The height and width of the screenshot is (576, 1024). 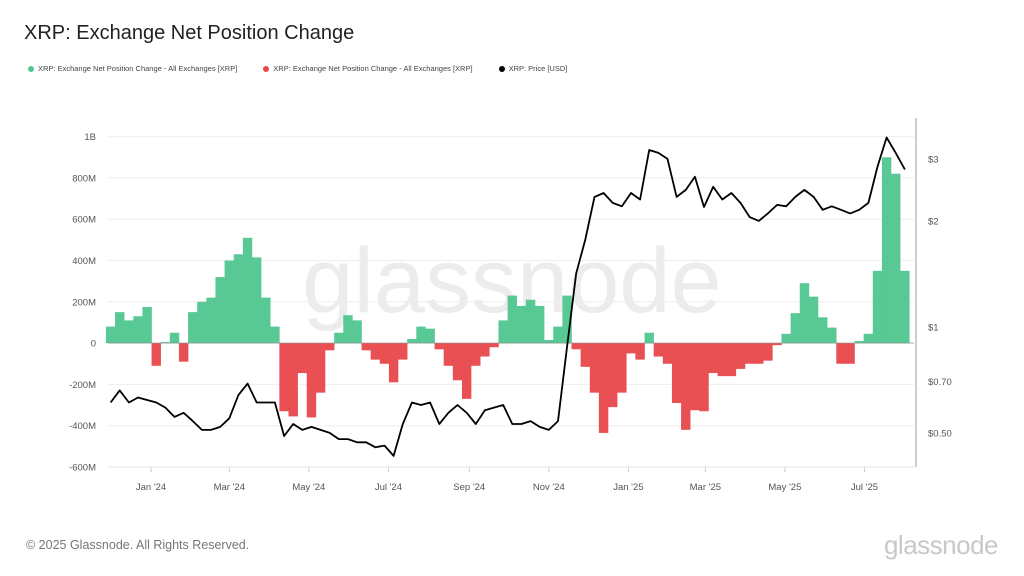 I want to click on x-tick-label: Jan '25, so click(x=628, y=487).